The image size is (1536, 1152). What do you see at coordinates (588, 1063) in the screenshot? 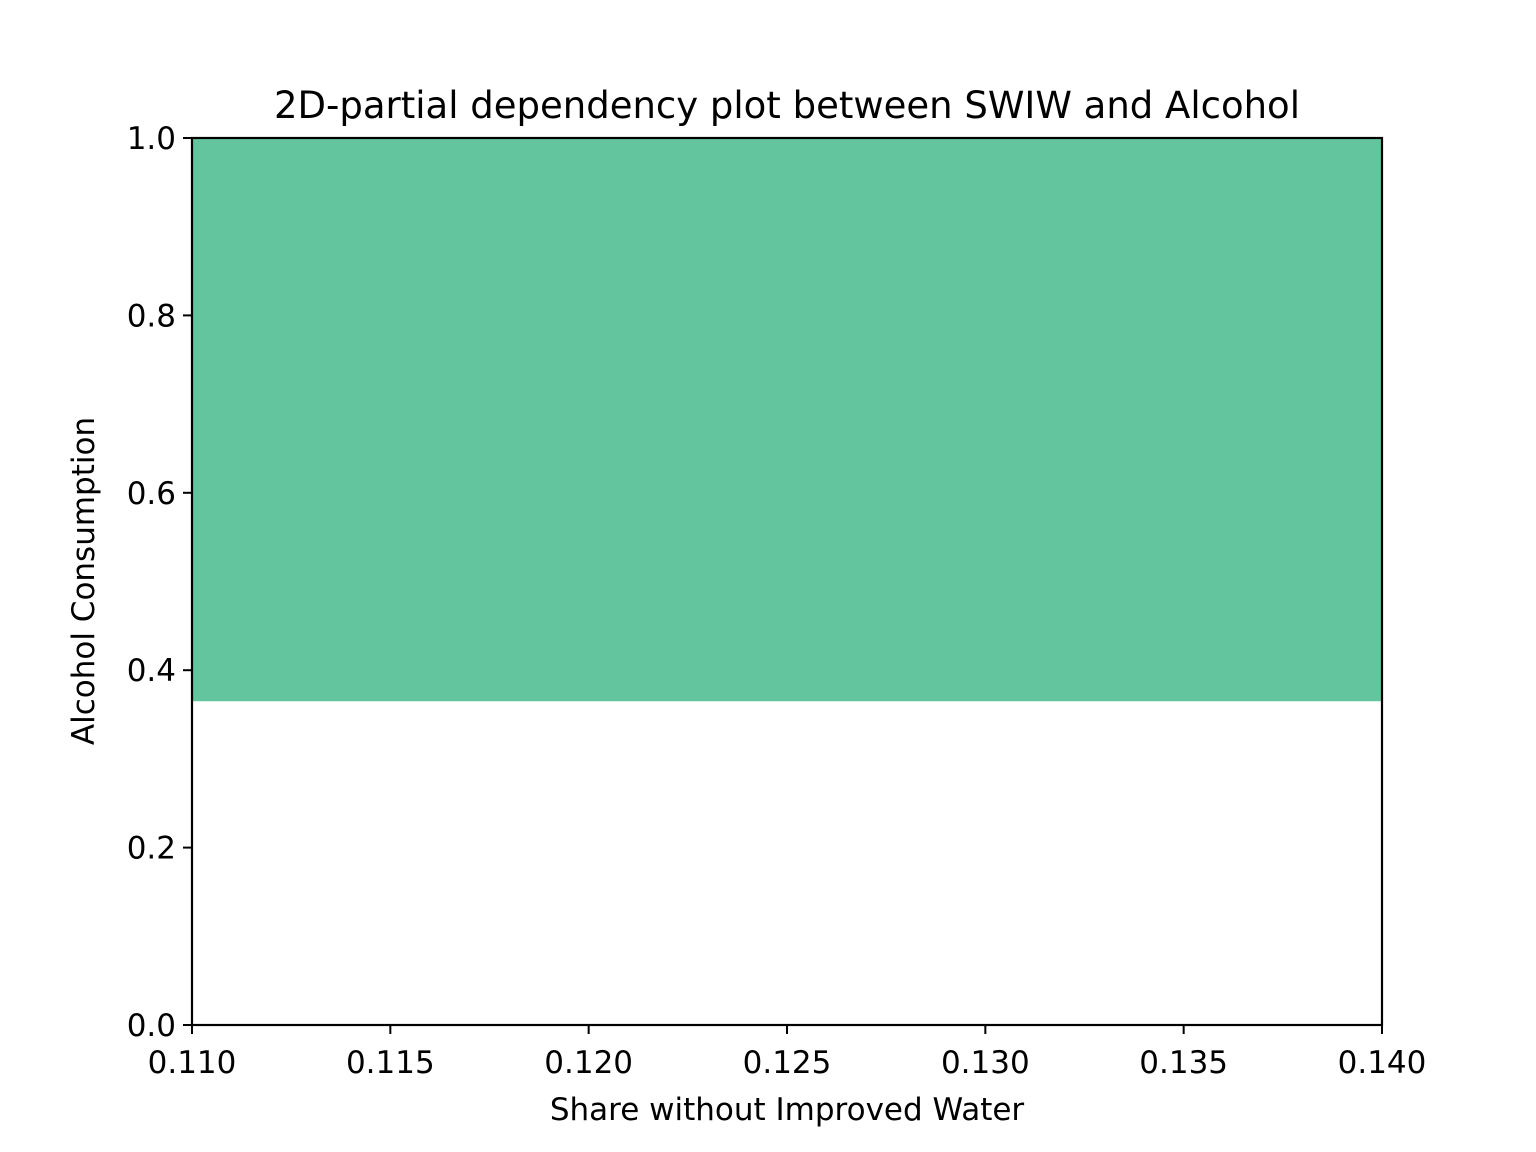
I see `x-tick-label: 0.120` at bounding box center [588, 1063].